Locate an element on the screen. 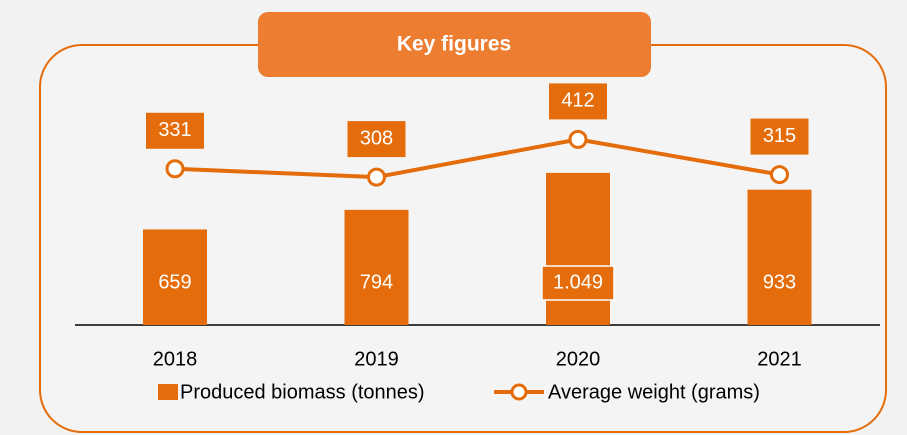  x-tick-label: 2018 is located at coordinates (175, 359).